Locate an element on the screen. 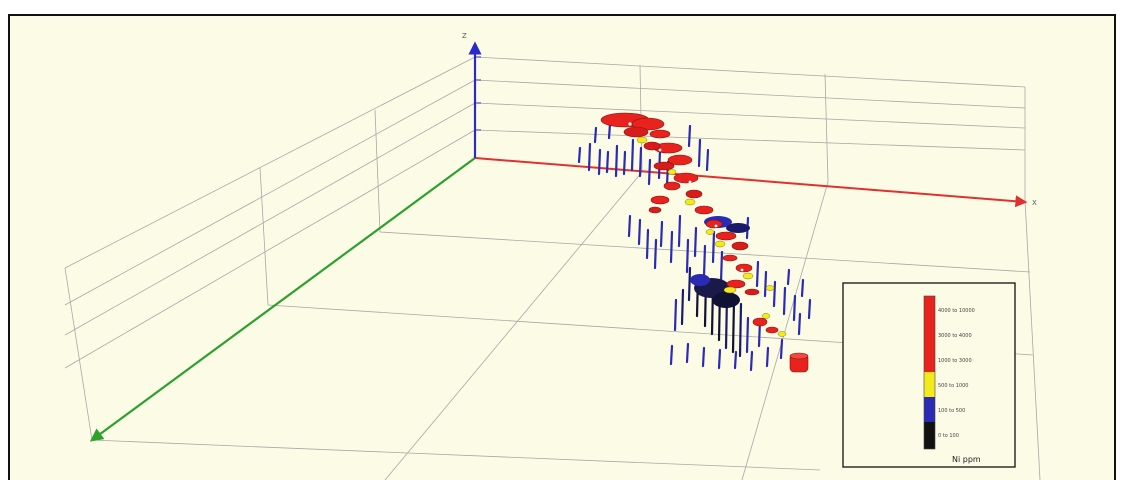 Image resolution: width=1122 pixels, height=480 pixels. legend-title: Ni ppm is located at coordinates (966, 459).